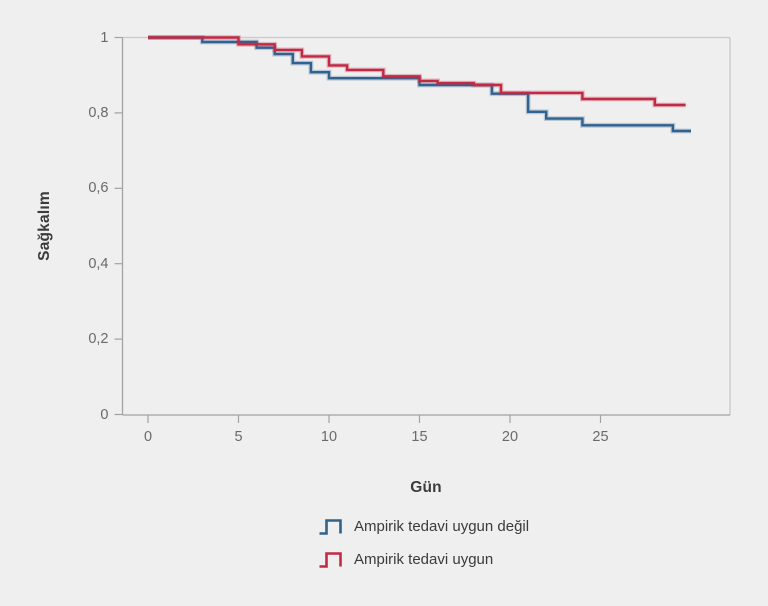 Image resolution: width=768 pixels, height=606 pixels. Describe the element at coordinates (600, 437) in the screenshot. I see `x-tick-label: 25` at that location.